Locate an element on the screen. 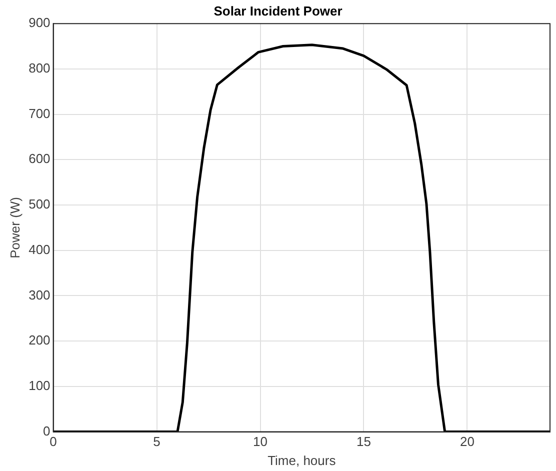 The height and width of the screenshot is (471, 556). x-tick-label: 5 is located at coordinates (156, 442).